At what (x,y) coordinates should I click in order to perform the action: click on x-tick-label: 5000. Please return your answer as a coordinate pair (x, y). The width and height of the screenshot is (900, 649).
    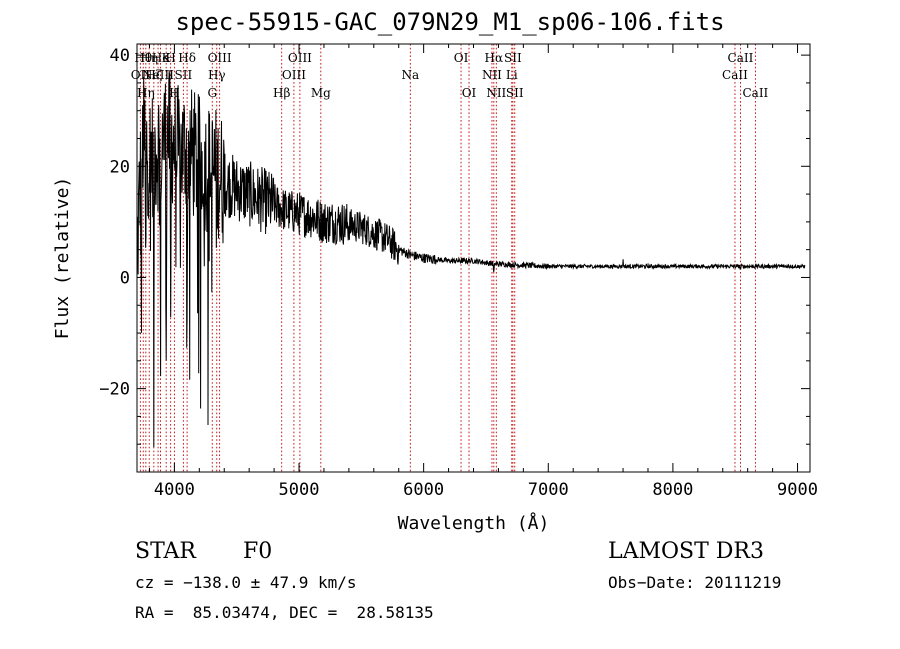
    Looking at the image, I should click on (299, 490).